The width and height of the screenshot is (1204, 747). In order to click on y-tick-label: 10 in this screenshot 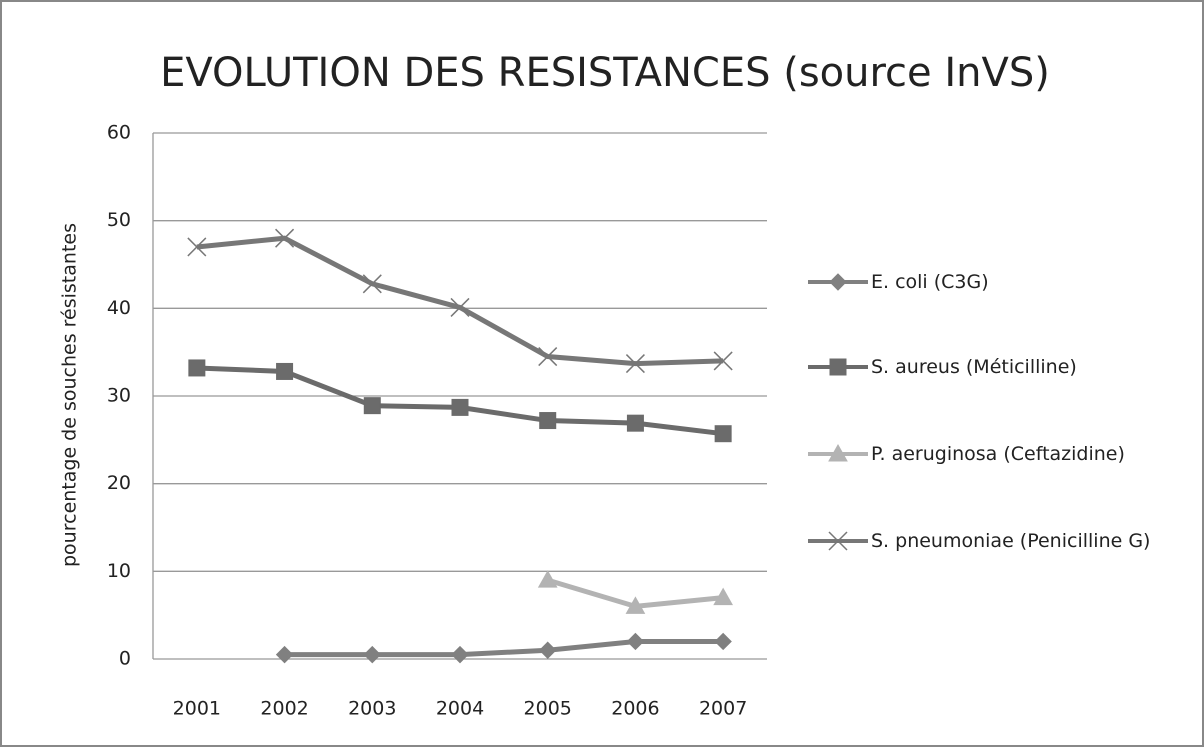, I will do `click(119, 571)`.